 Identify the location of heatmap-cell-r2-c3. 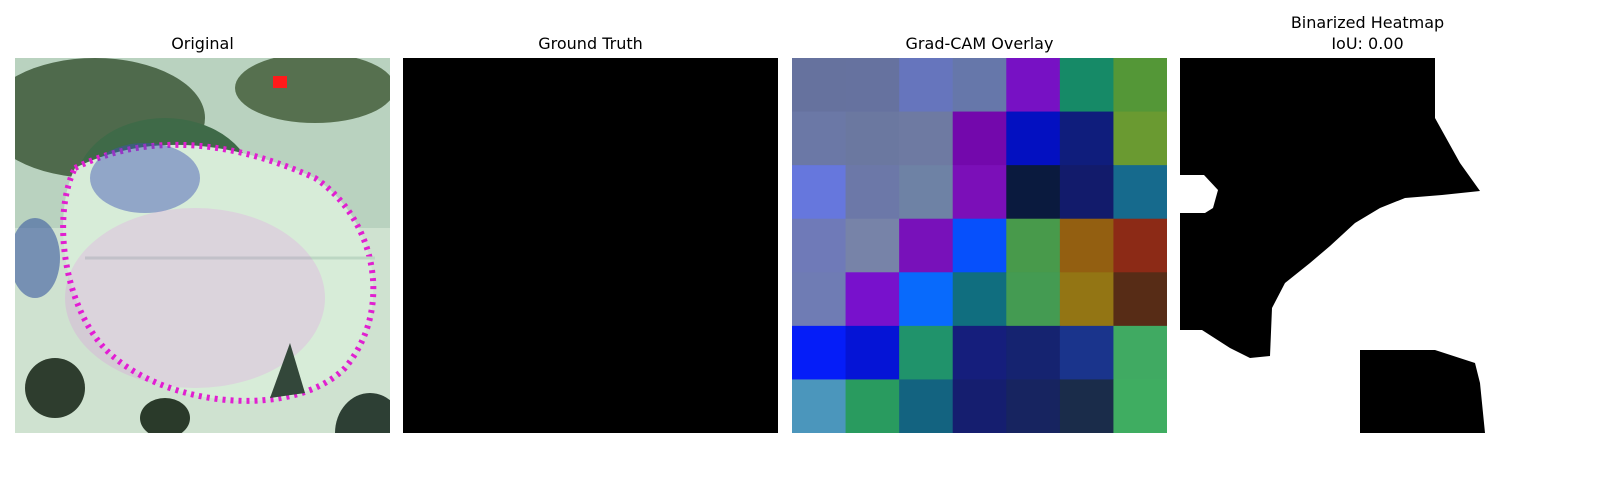
(979, 192).